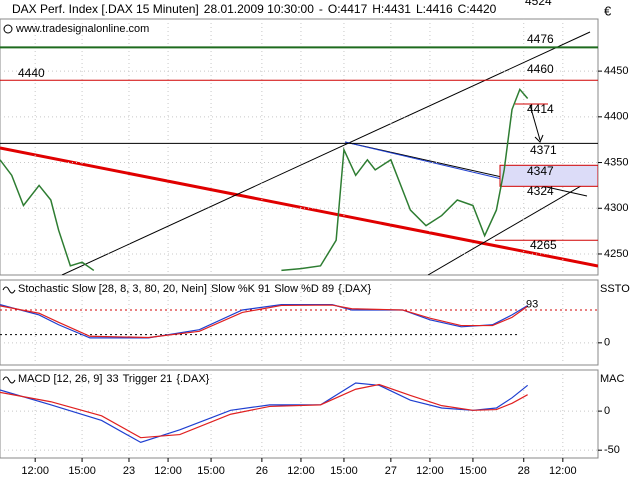  What do you see at coordinates (166, 379) in the screenshot?
I see `legend-value: 21` at bounding box center [166, 379].